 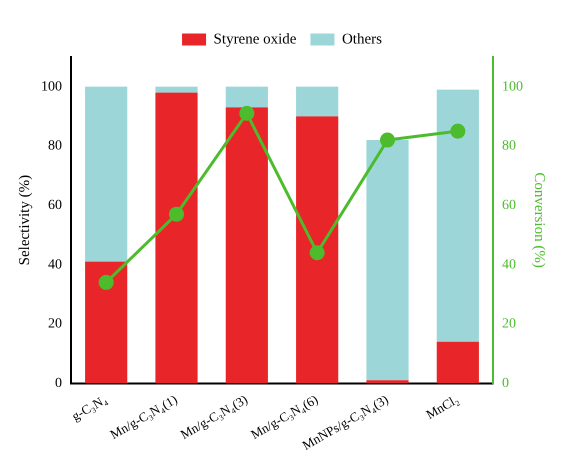 What do you see at coordinates (509, 146) in the screenshot?
I see `y2-tick-label: 80` at bounding box center [509, 146].